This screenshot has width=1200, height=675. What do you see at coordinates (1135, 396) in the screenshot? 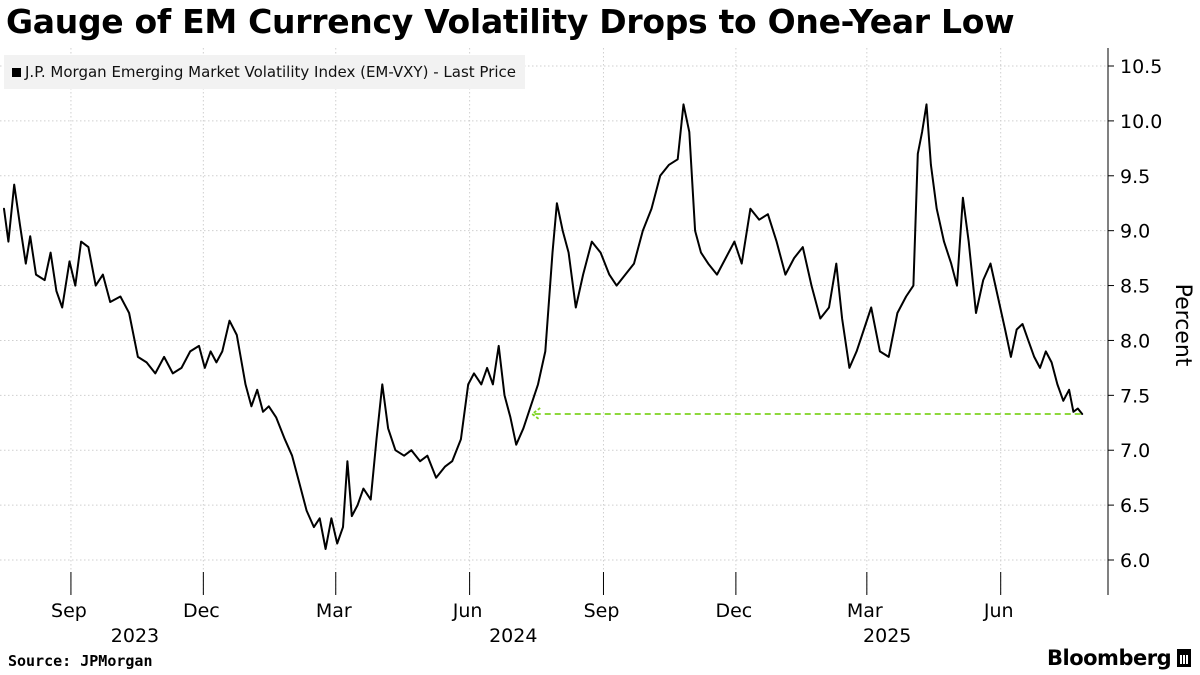
I see `y-tick-label: 7.5` at bounding box center [1135, 396].